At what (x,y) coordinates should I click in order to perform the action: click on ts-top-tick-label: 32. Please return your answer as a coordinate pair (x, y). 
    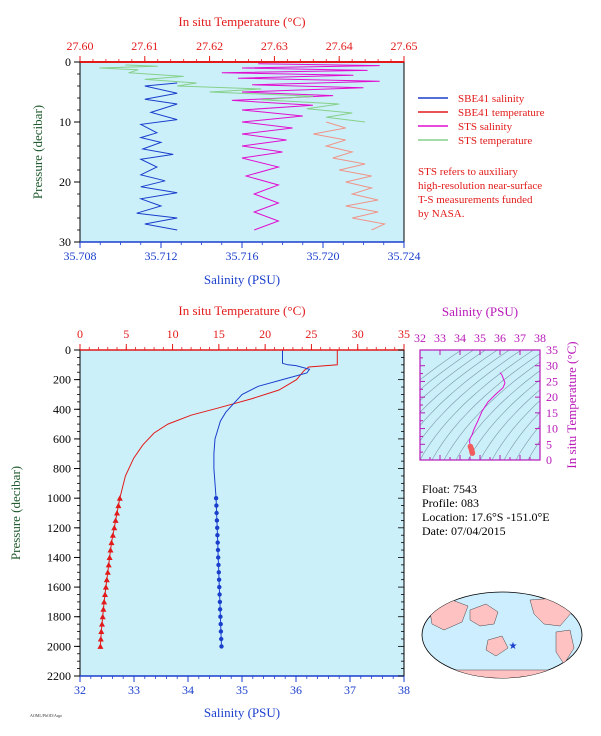
    Looking at the image, I should click on (420, 338).